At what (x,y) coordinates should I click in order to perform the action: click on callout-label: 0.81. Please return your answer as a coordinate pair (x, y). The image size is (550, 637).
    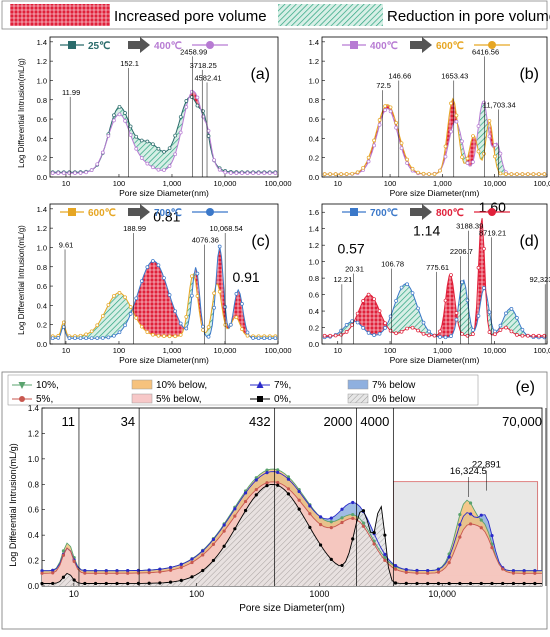
    Looking at the image, I should click on (166, 216).